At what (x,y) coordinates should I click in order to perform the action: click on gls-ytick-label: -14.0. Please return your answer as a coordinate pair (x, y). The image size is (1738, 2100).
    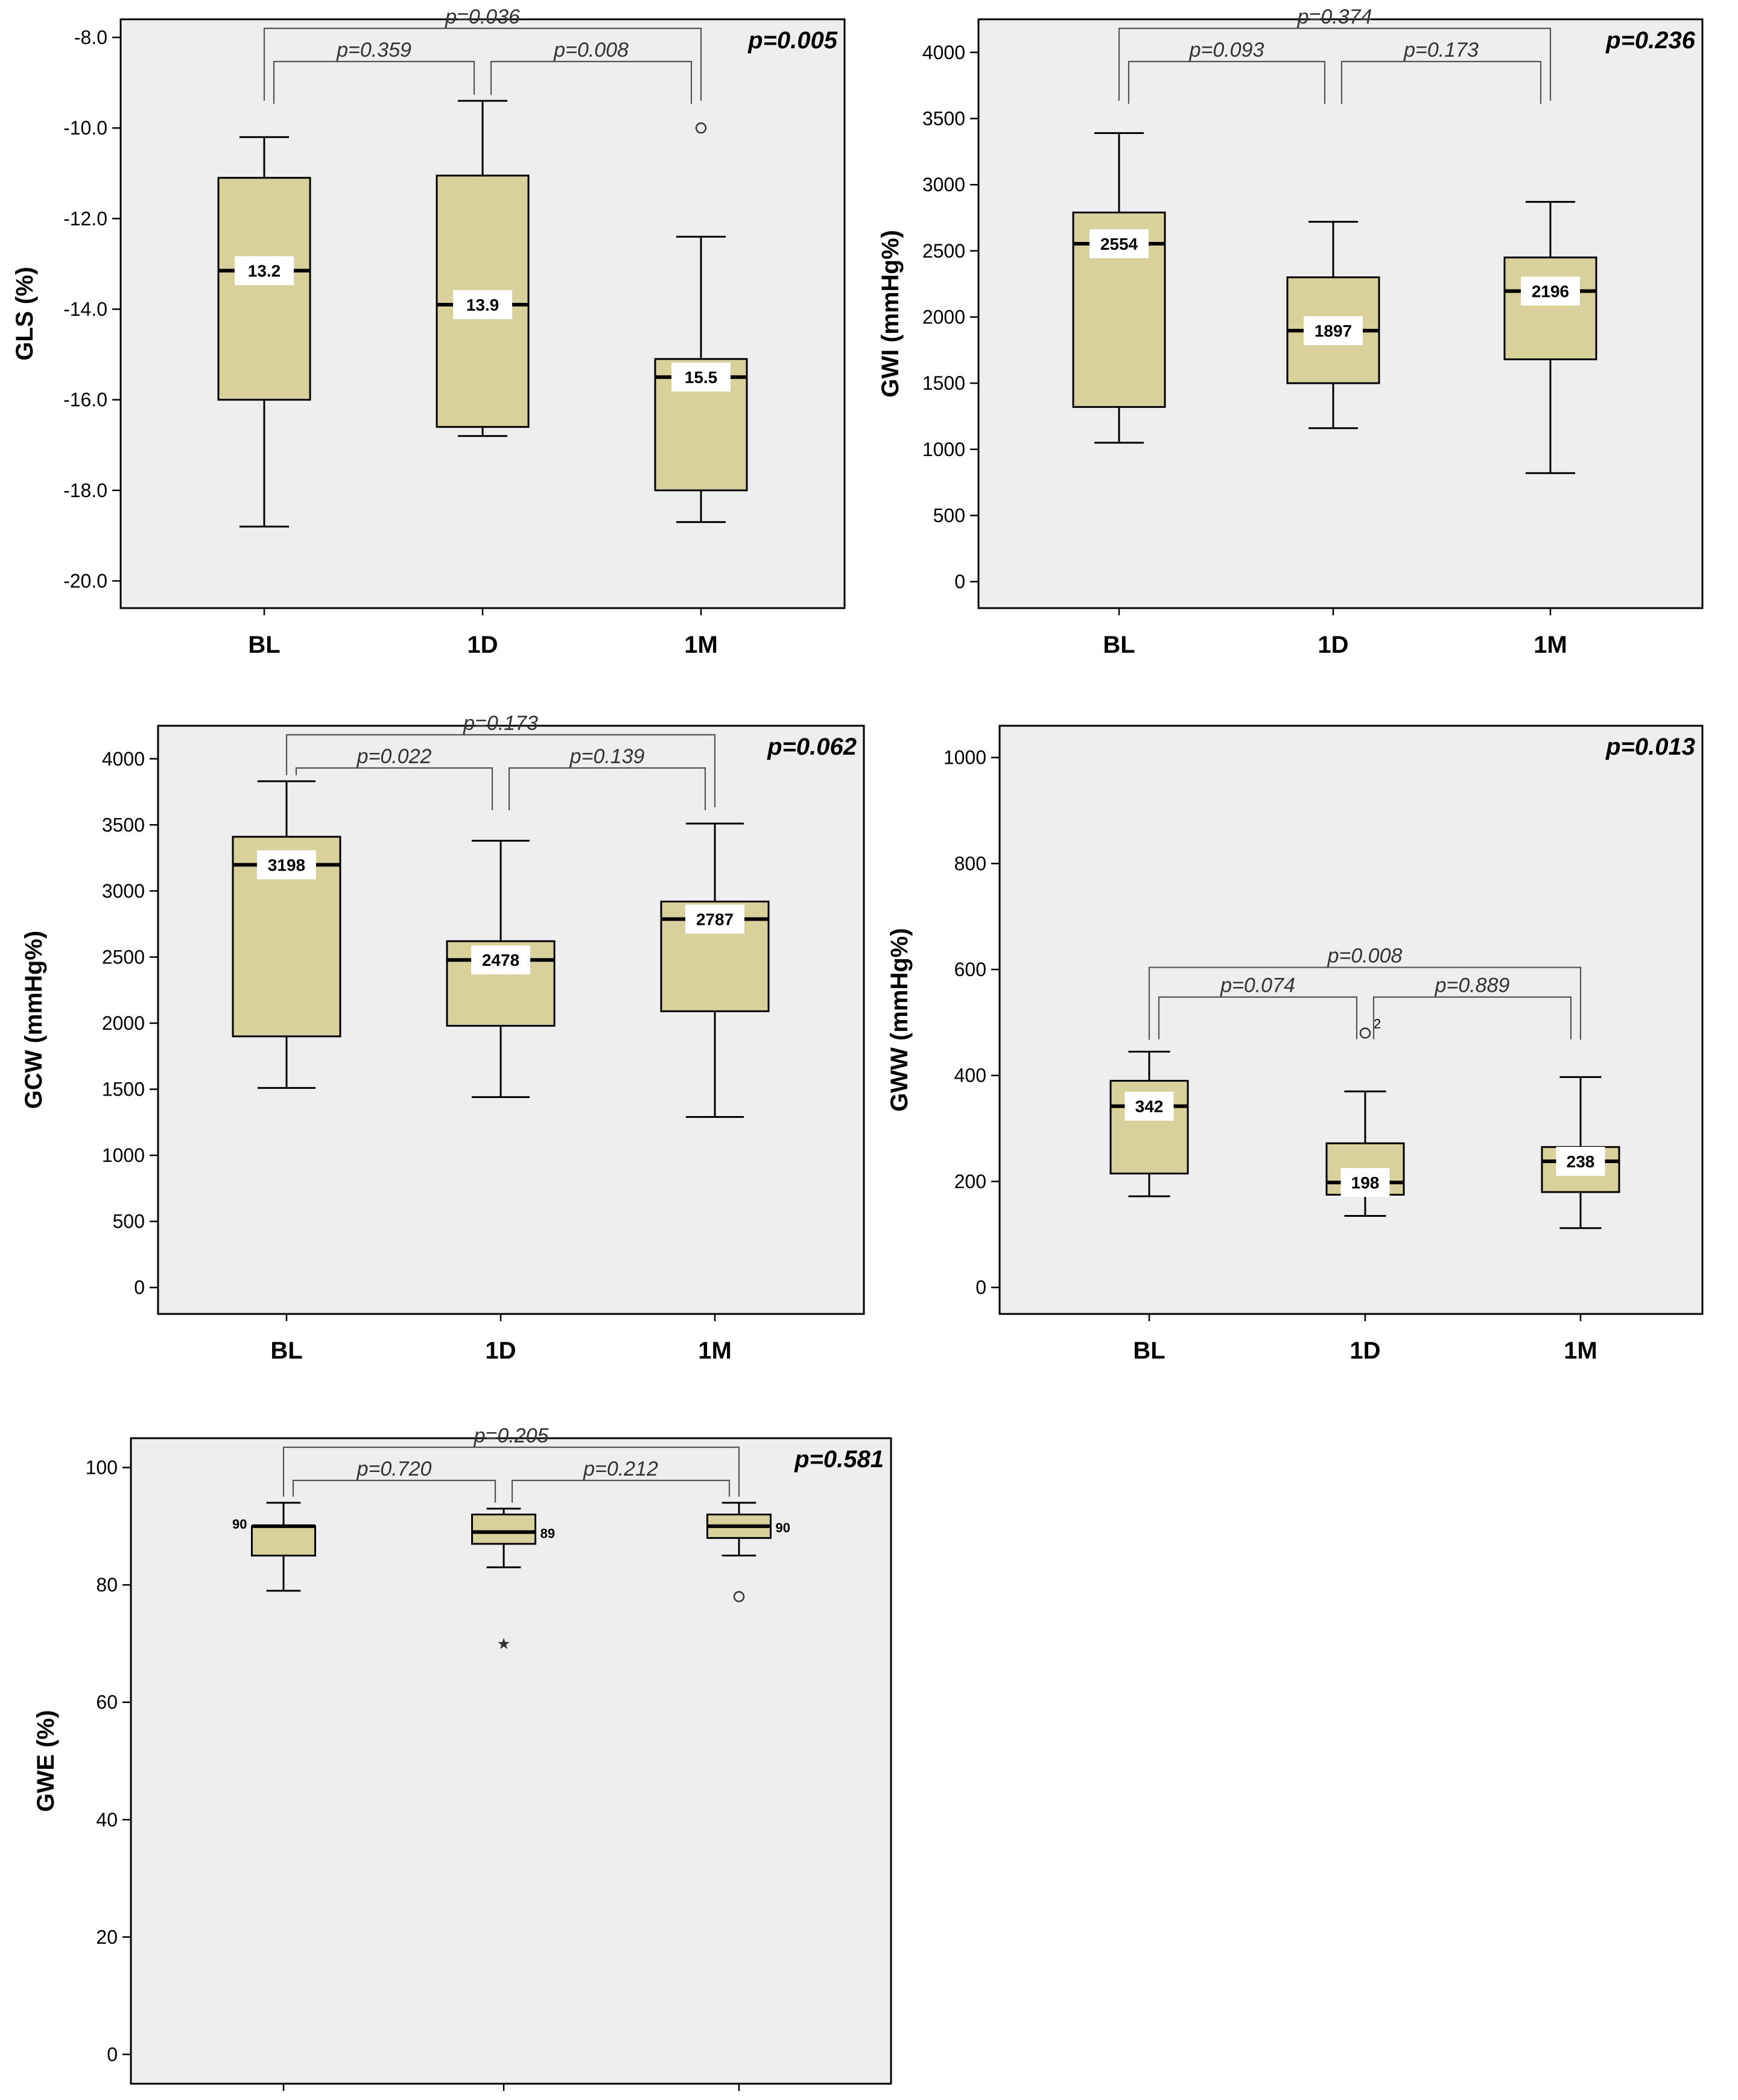
    Looking at the image, I should click on (85, 309).